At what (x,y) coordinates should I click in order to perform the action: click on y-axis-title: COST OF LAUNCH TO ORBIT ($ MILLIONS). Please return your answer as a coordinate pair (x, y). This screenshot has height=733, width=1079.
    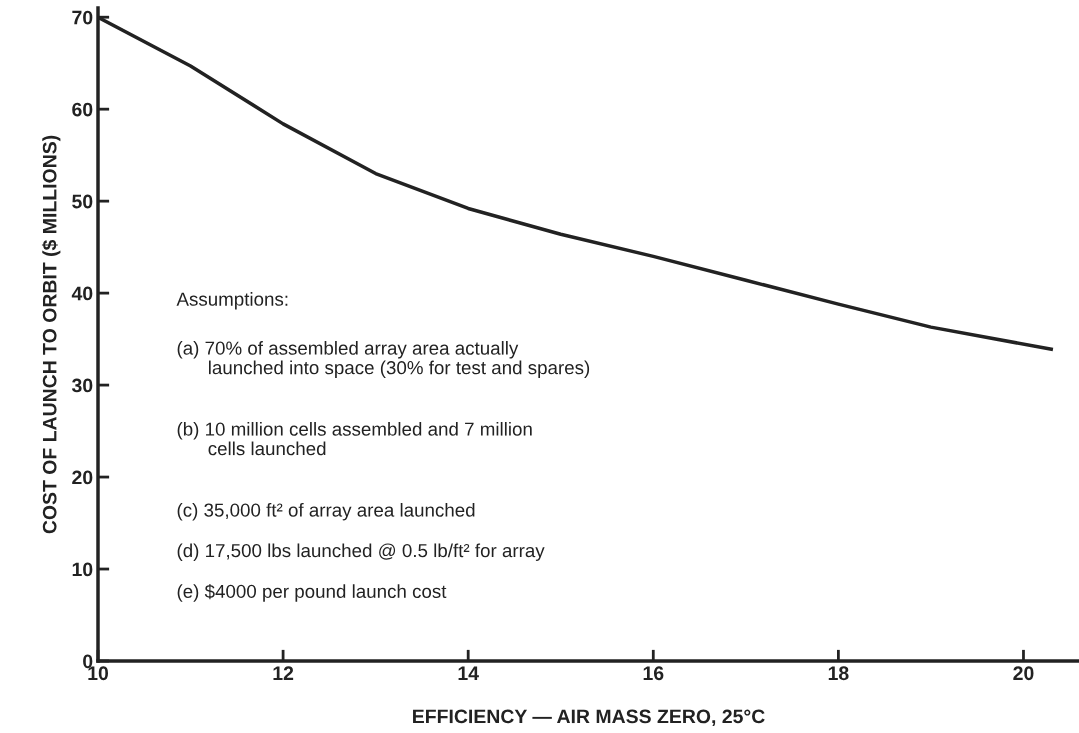
    Looking at the image, I should click on (51, 334).